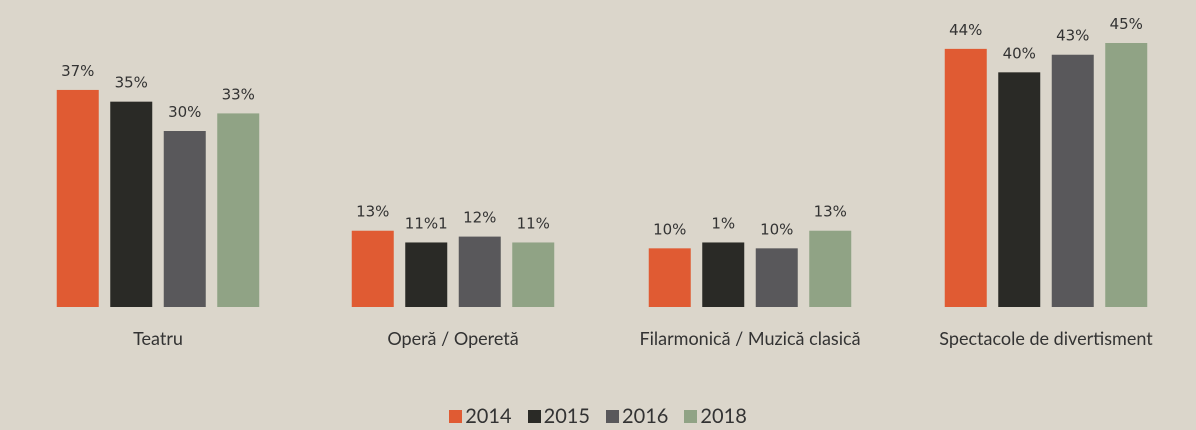  Describe the element at coordinates (566, 416) in the screenshot. I see `legend-label: 2015` at that location.